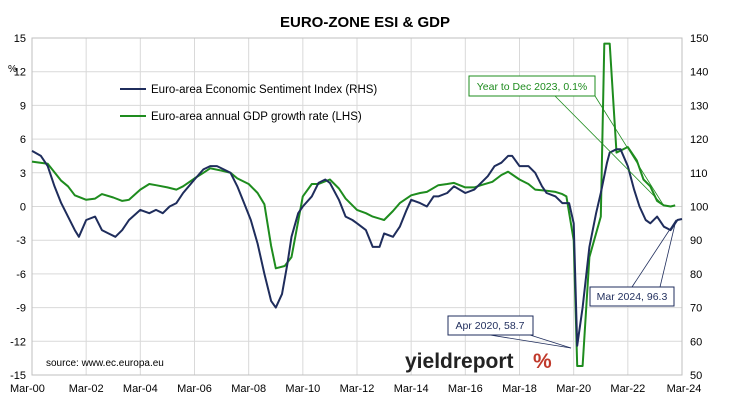 The width and height of the screenshot is (730, 400). I want to click on x-tick-label: Mar-02, so click(86, 389).